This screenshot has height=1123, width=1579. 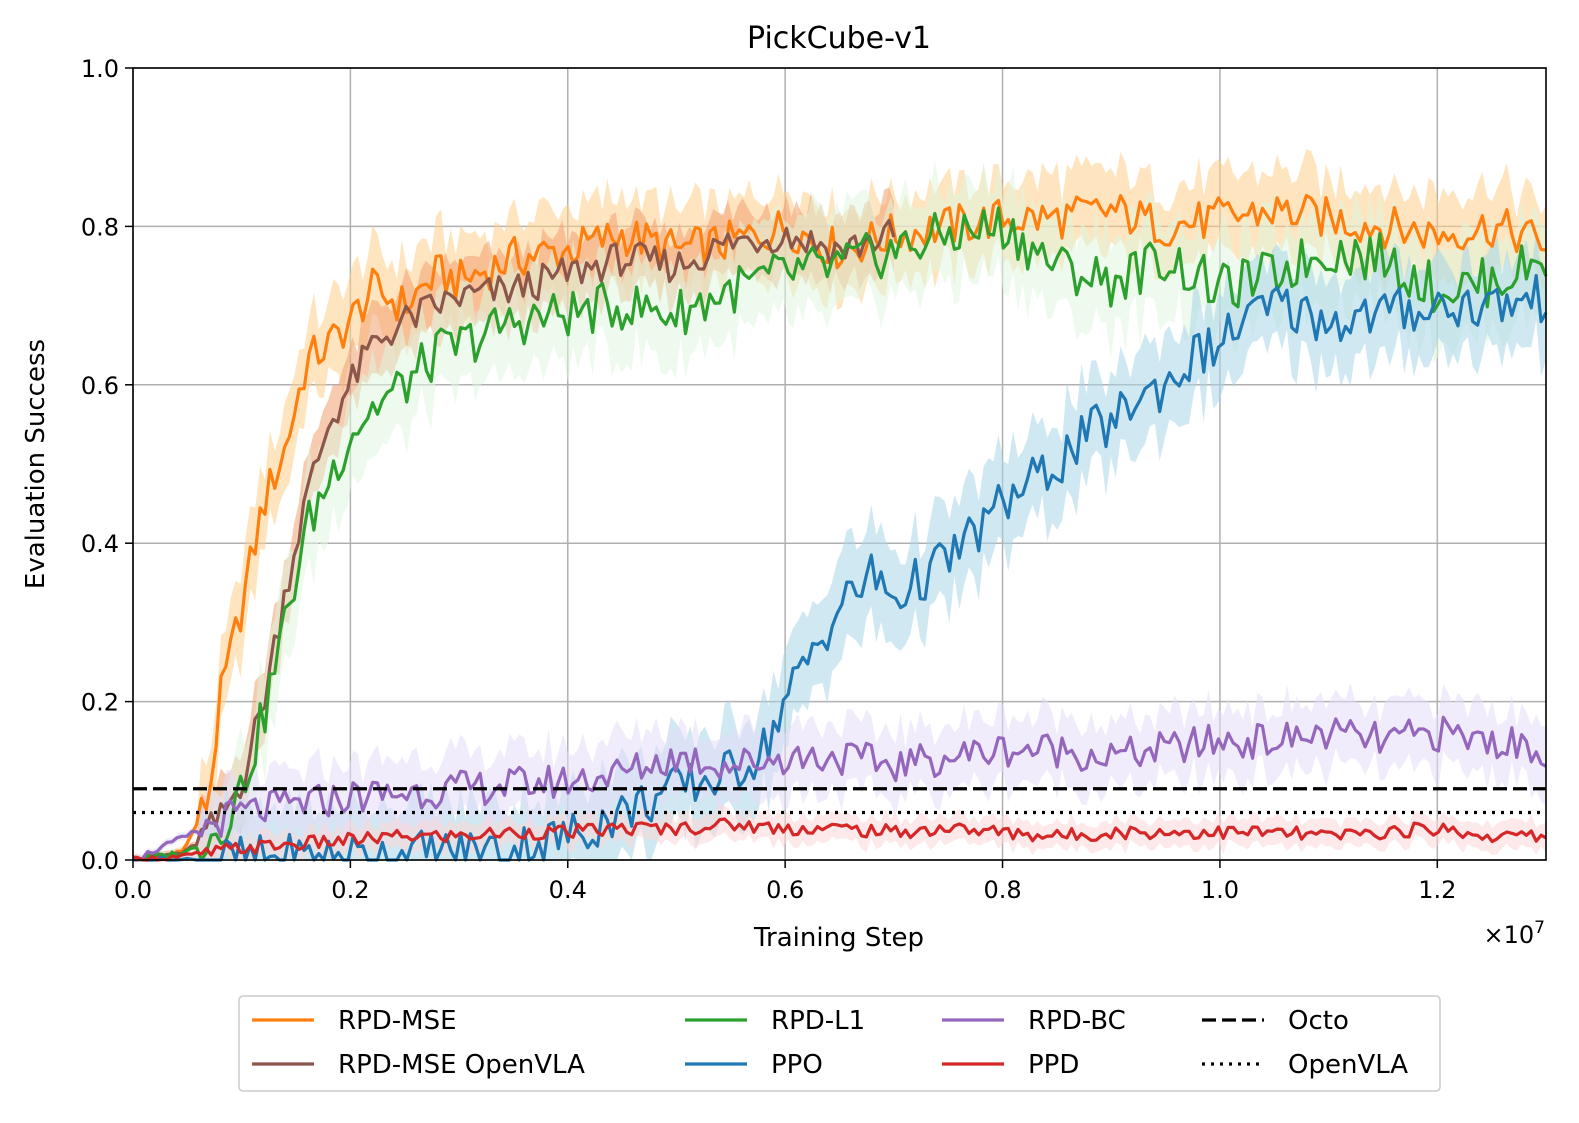 What do you see at coordinates (36, 464) in the screenshot?
I see `y-axis-label: Evaluation Success` at bounding box center [36, 464].